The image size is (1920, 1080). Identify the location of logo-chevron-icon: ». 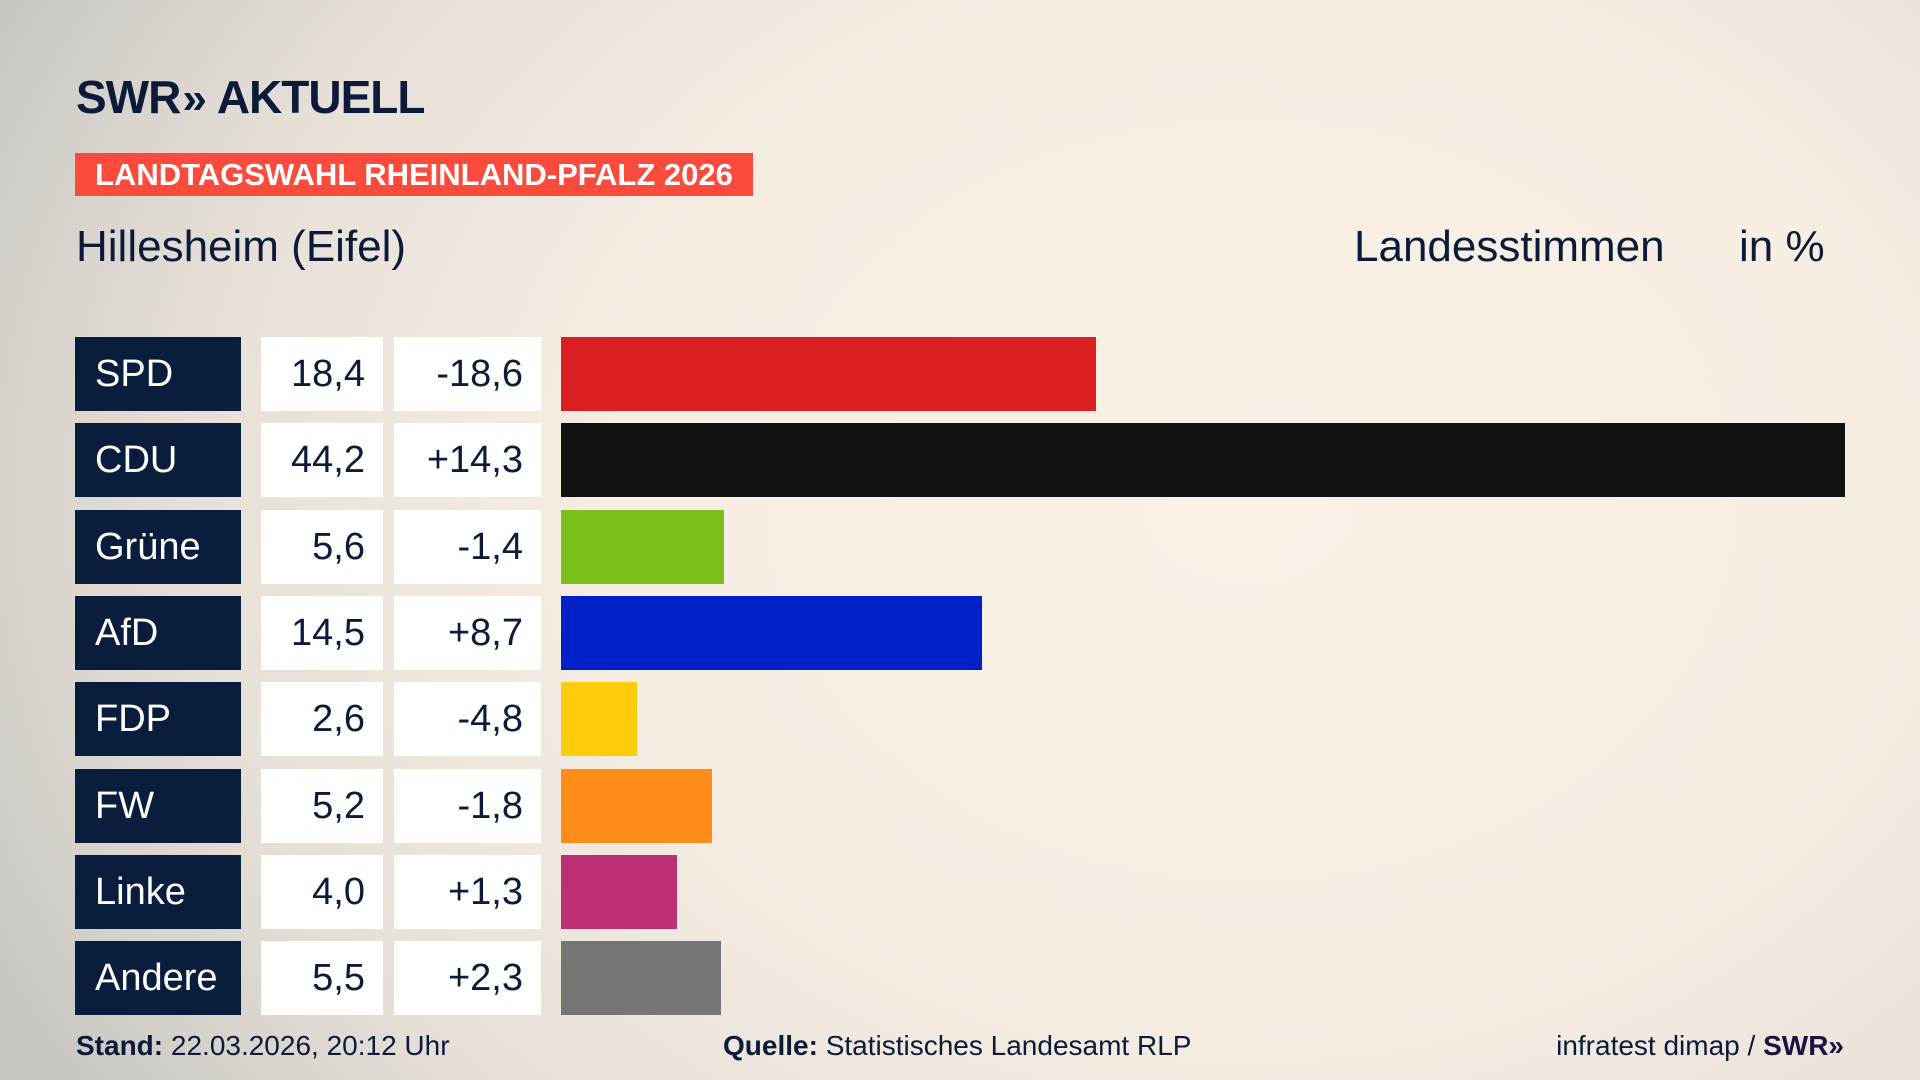
(194, 98).